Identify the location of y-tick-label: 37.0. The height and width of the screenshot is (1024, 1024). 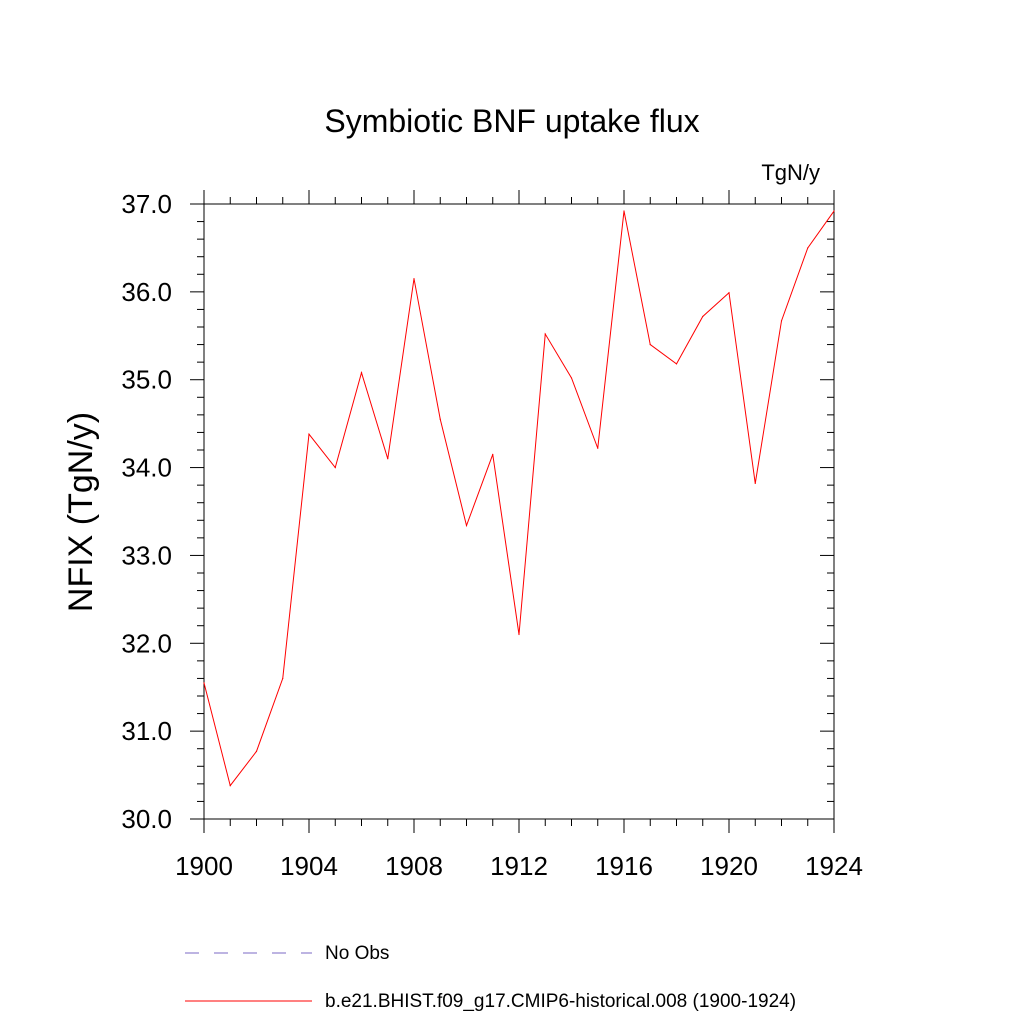
(146, 204).